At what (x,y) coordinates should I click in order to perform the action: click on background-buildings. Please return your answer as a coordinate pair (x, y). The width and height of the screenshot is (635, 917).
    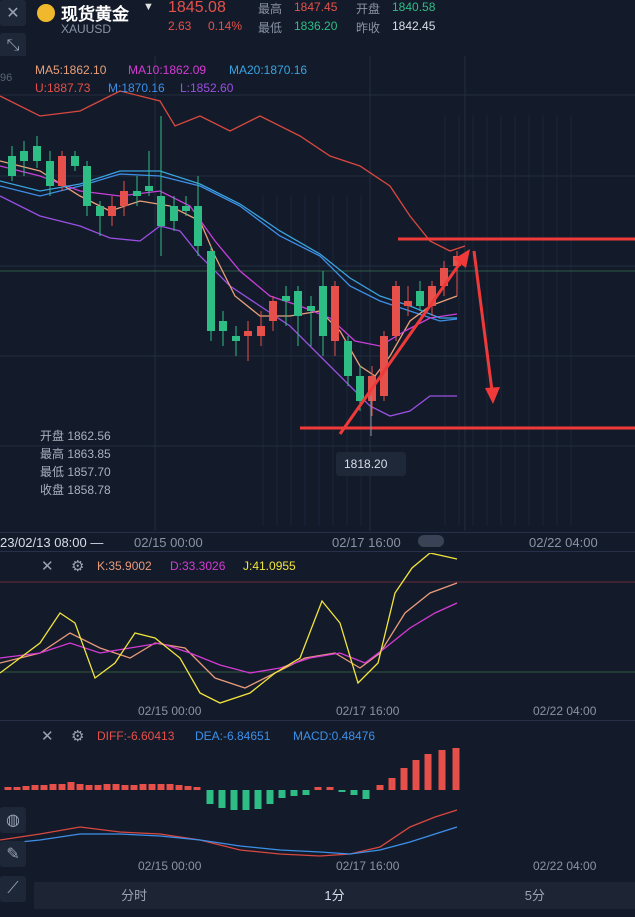
    Looking at the image, I should click on (510, 321).